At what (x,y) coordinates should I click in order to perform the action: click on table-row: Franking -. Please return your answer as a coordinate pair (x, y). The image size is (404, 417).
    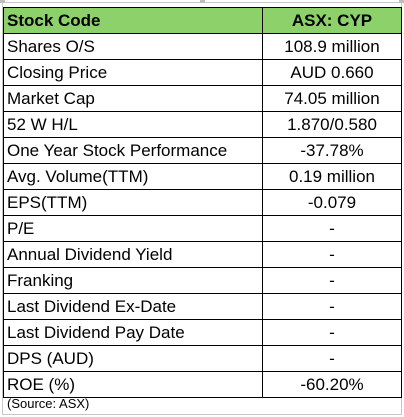
    Looking at the image, I should click on (202, 280).